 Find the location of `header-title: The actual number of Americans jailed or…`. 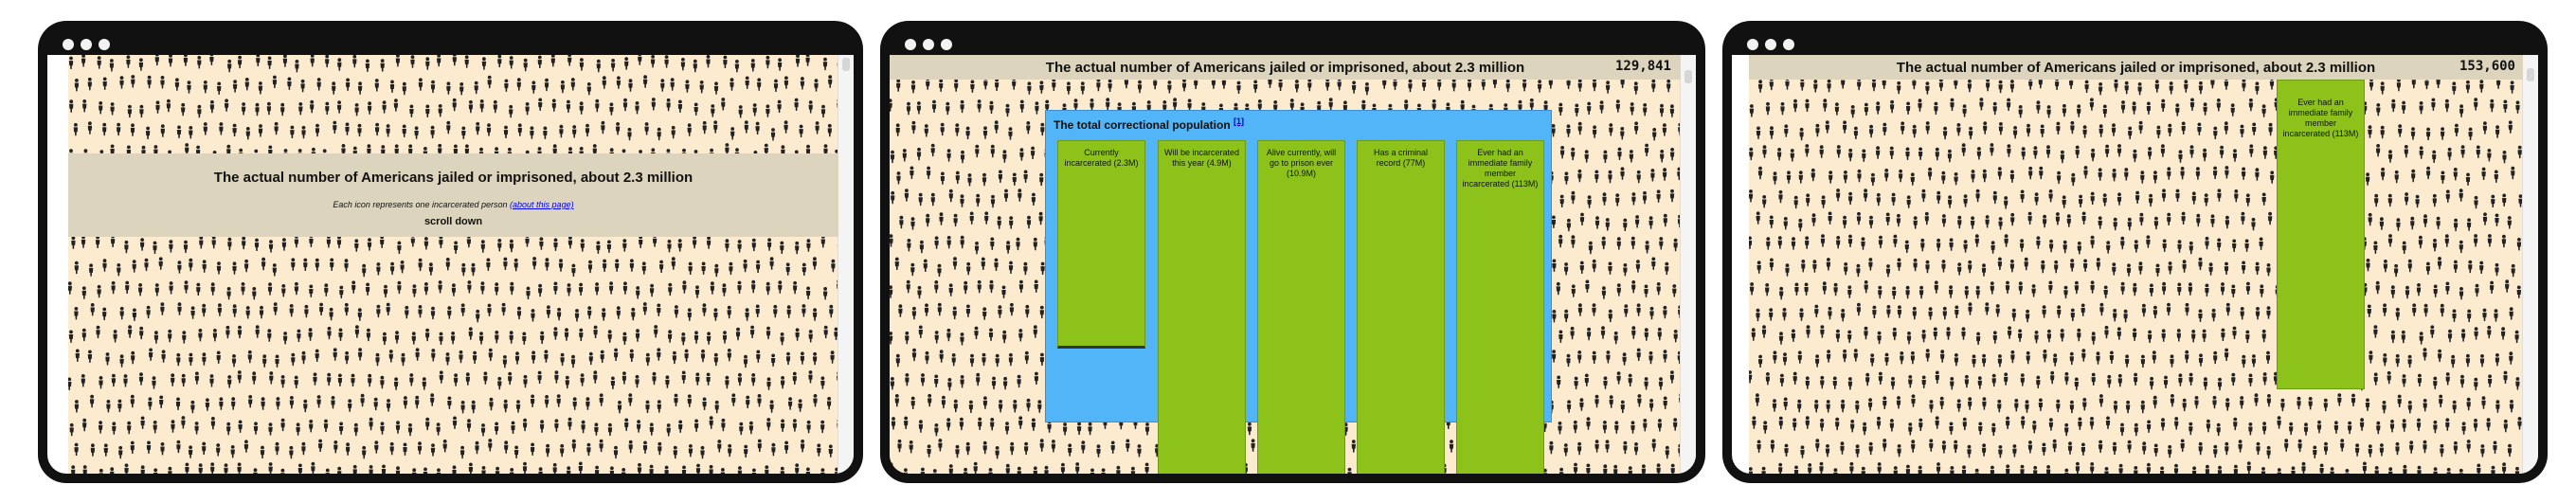

header-title: The actual number of Americans jailed or… is located at coordinates (1285, 68).